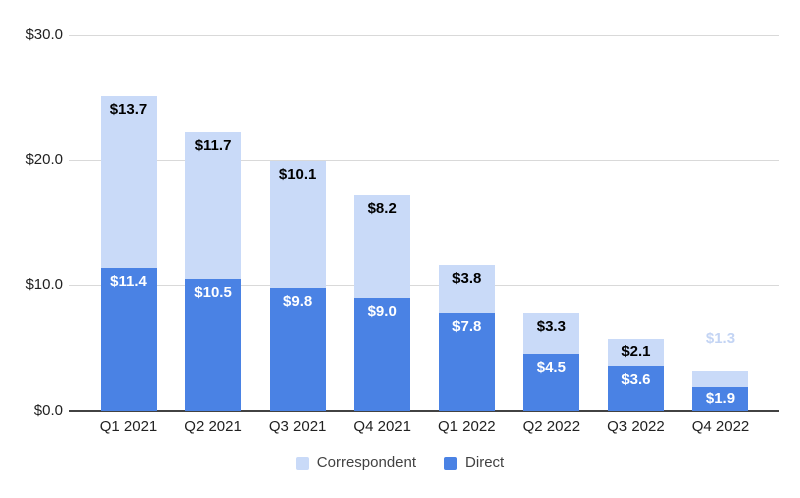 The width and height of the screenshot is (800, 498). Describe the element at coordinates (466, 361) in the screenshot. I see `bar-segment-q1-2022-direct` at that location.